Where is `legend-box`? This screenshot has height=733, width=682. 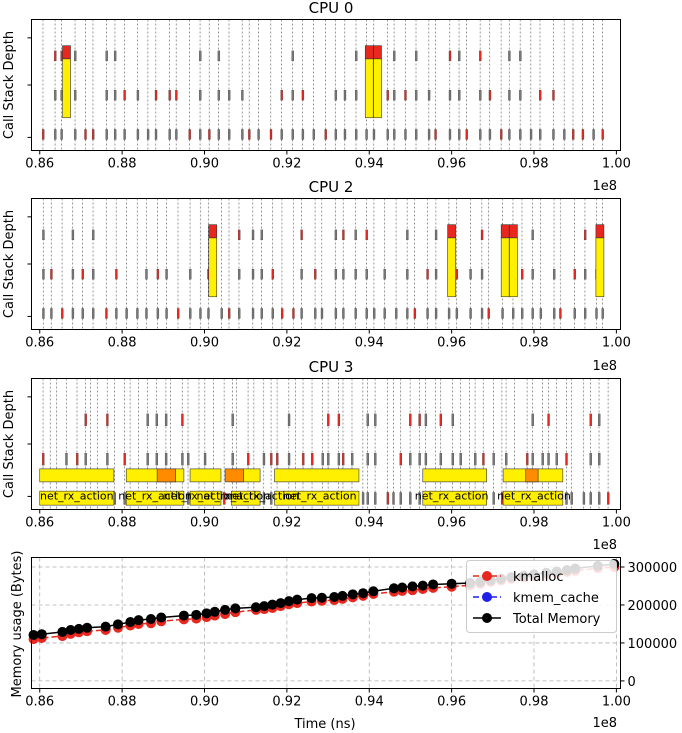
legend-box is located at coordinates (541, 596).